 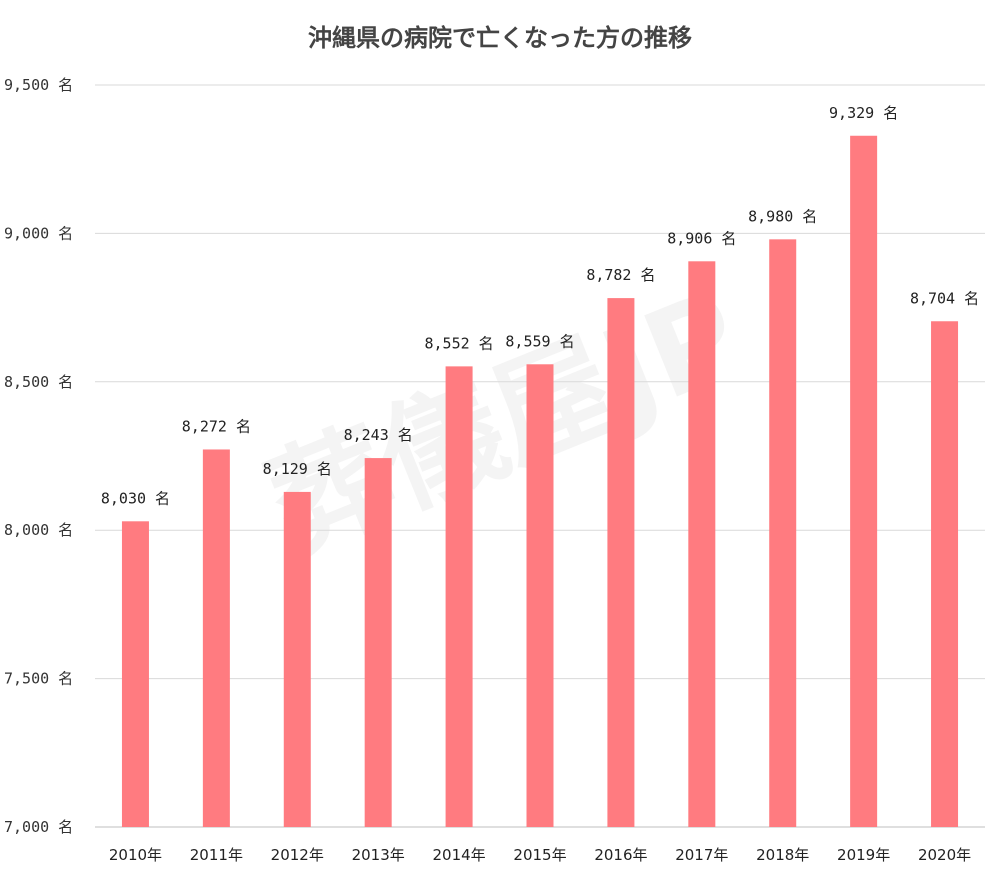 What do you see at coordinates (378, 435) in the screenshot?
I see `data-label: 8,243 名` at bounding box center [378, 435].